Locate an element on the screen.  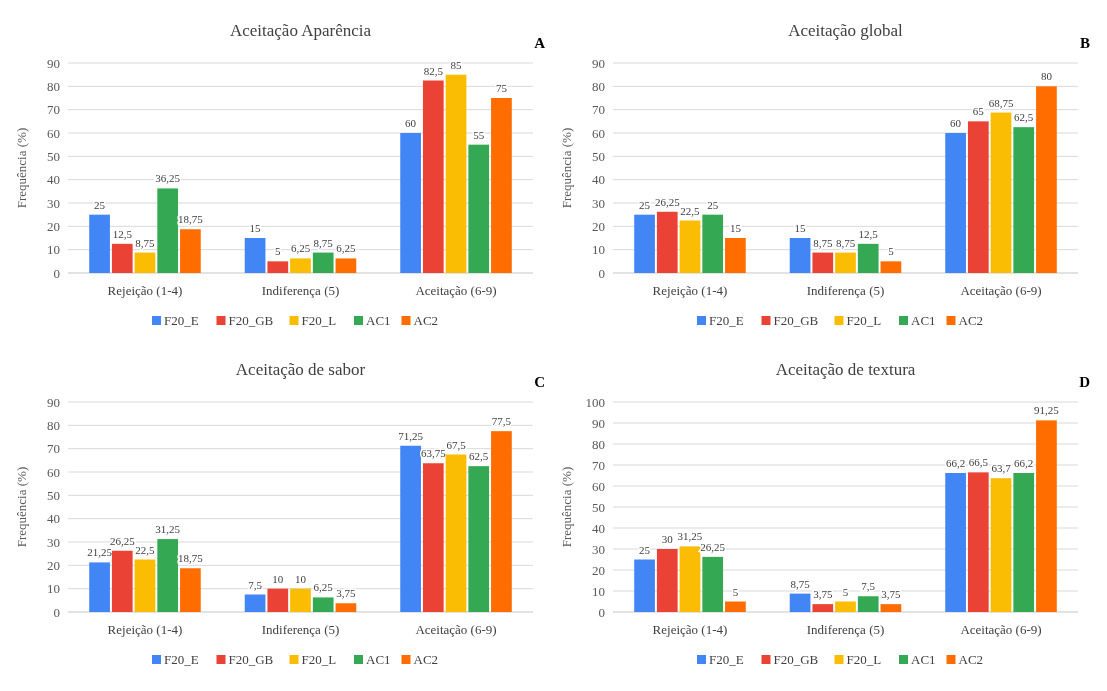
data-label: 71,25 is located at coordinates (411, 435).